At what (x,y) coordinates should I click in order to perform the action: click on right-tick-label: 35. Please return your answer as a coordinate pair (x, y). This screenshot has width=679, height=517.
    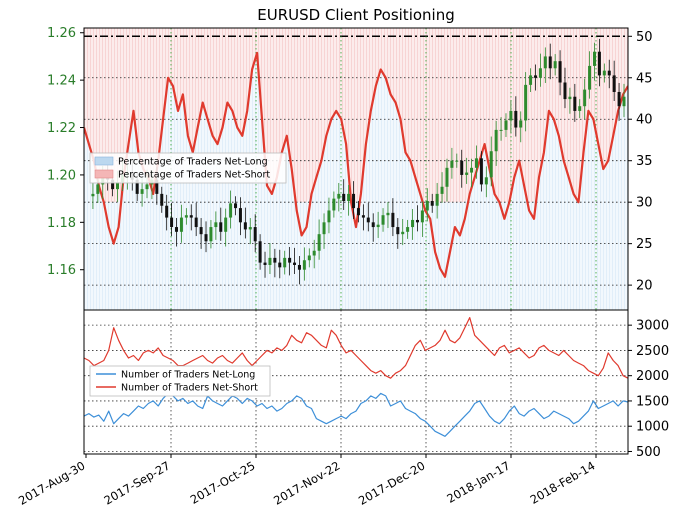
    Looking at the image, I should click on (644, 161).